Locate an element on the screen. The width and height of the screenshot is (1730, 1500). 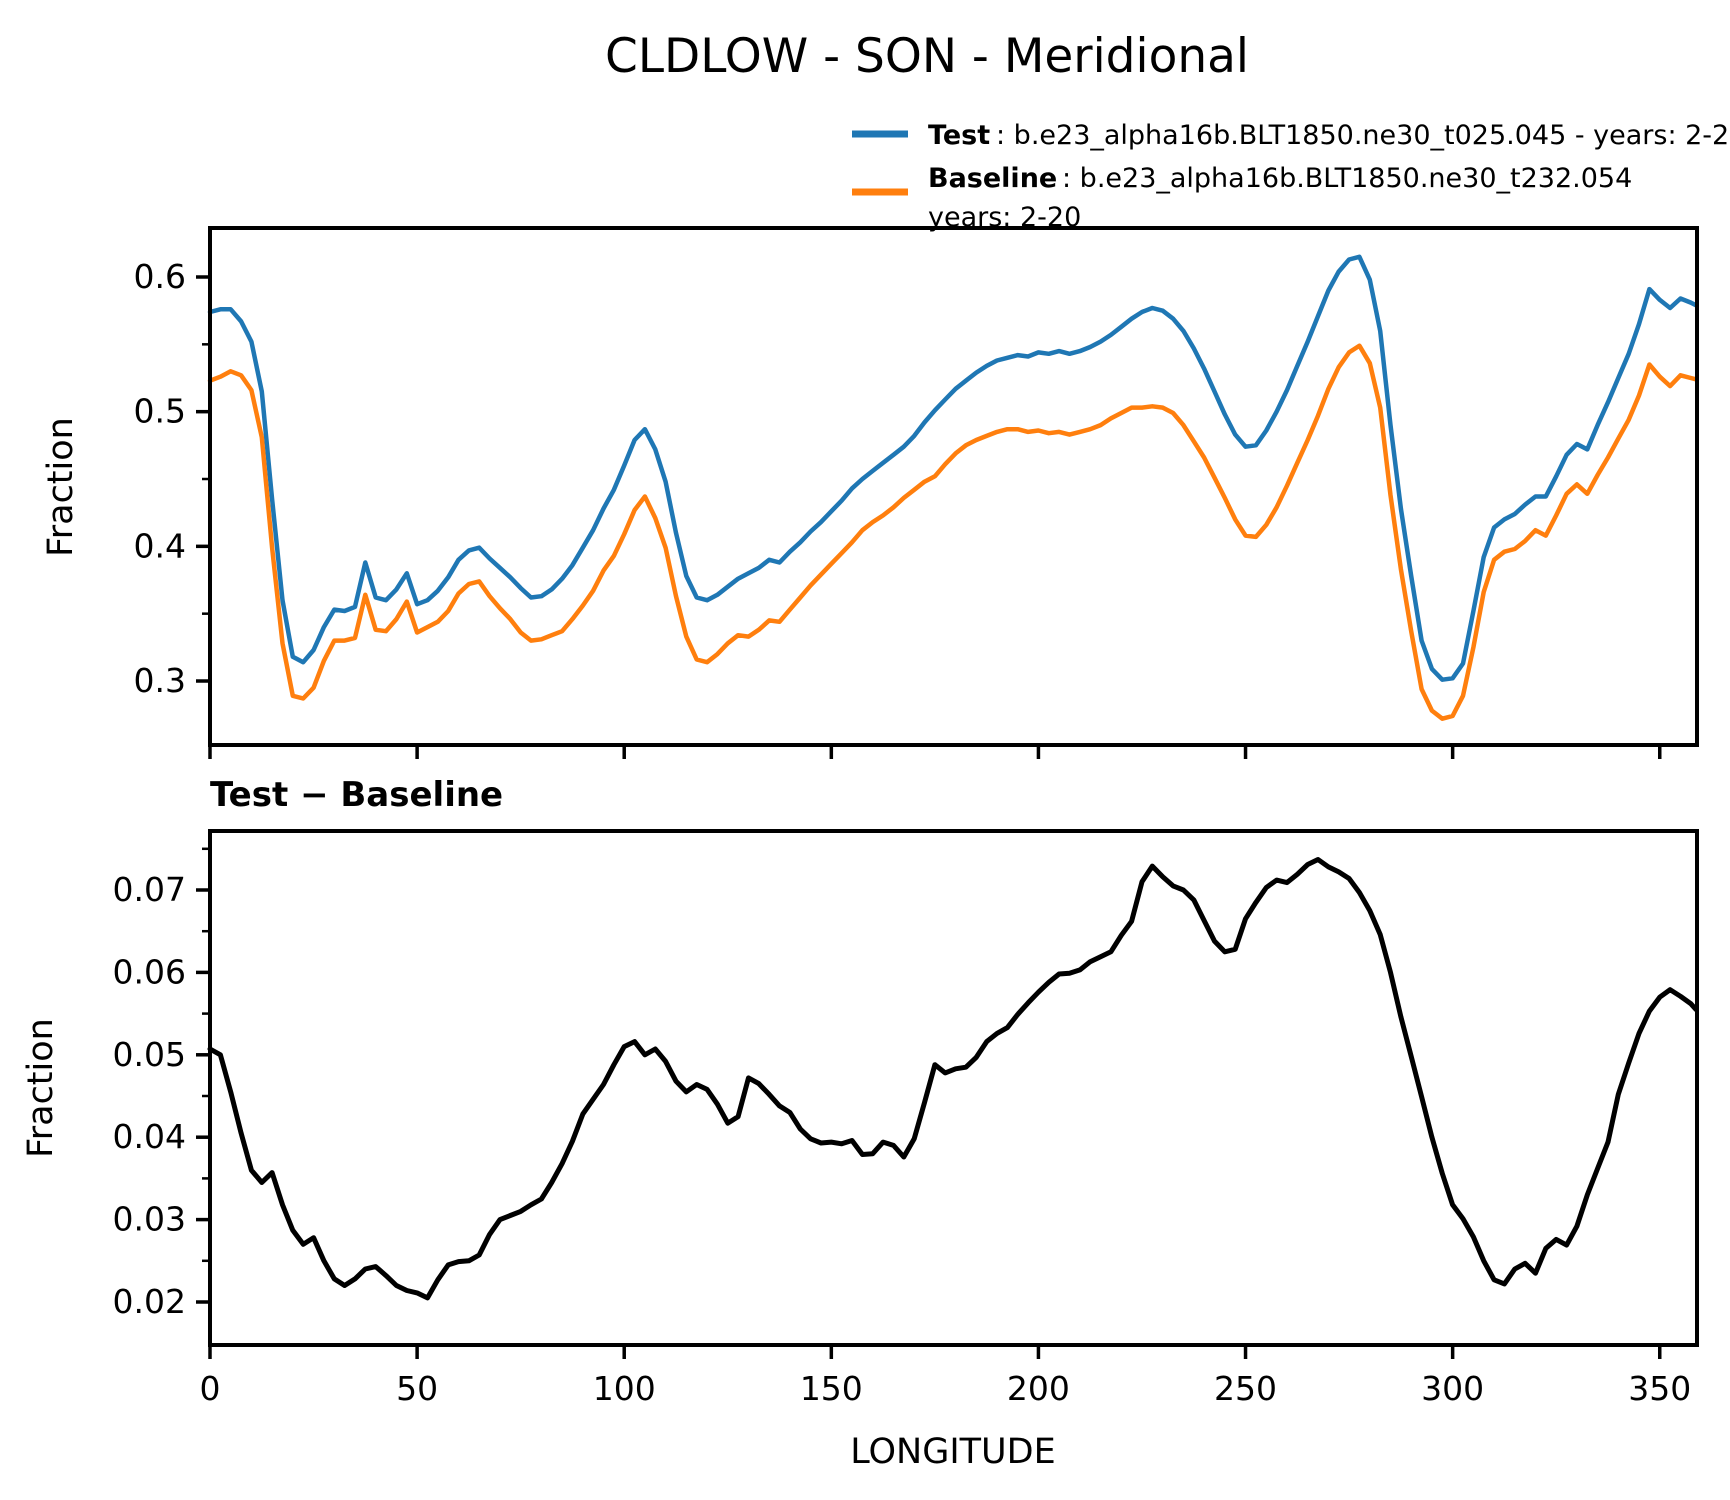
bottom-xtick-label: 350 is located at coordinates (1659, 1388).